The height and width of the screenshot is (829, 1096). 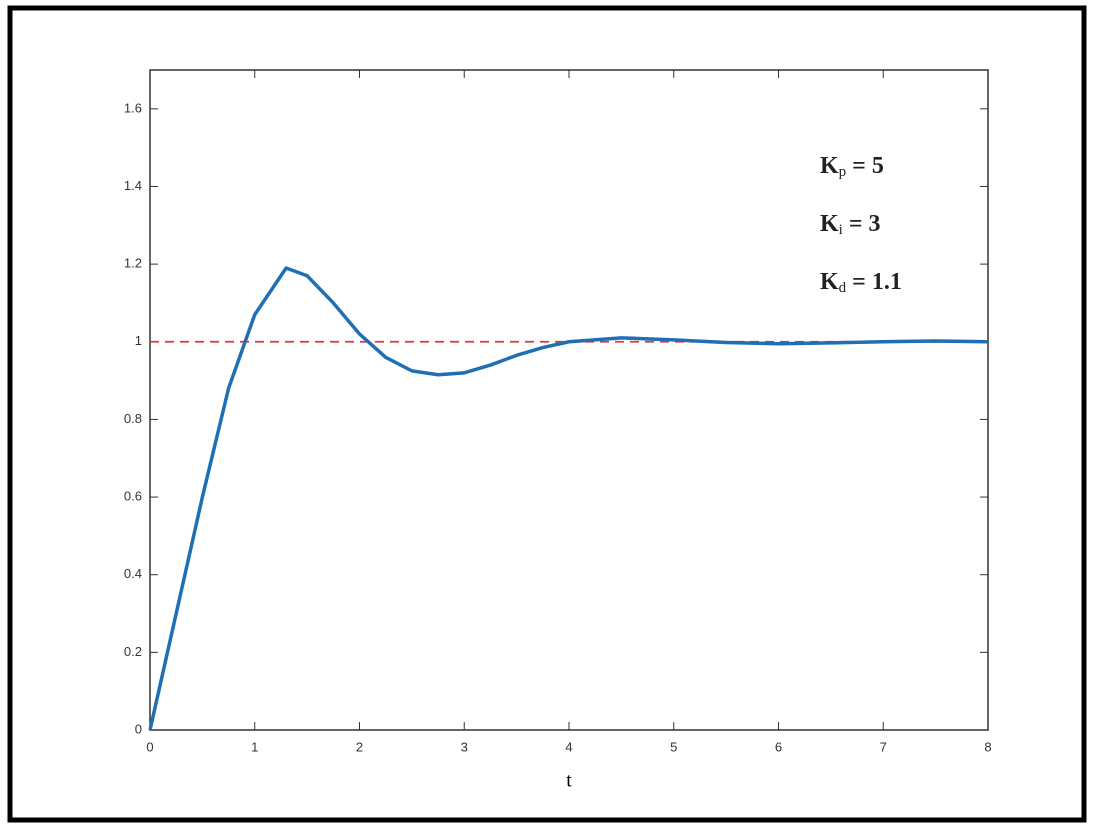 I want to click on y-tick-label: 1, so click(x=138, y=340).